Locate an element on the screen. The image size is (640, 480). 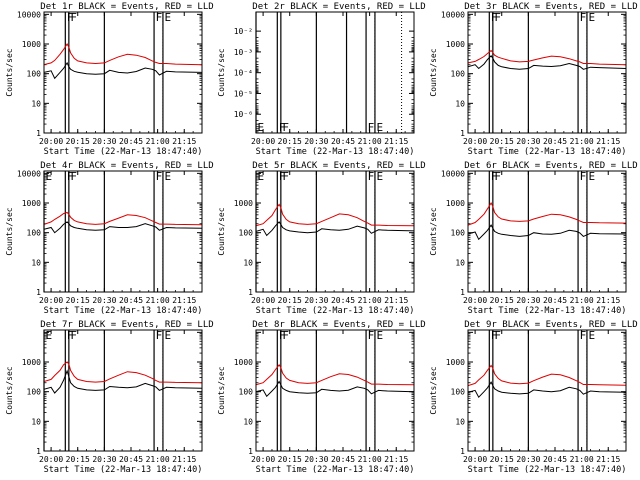
panel-title: Det 7r BLACK = Events, RED = LLD is located at coordinates (126, 325).